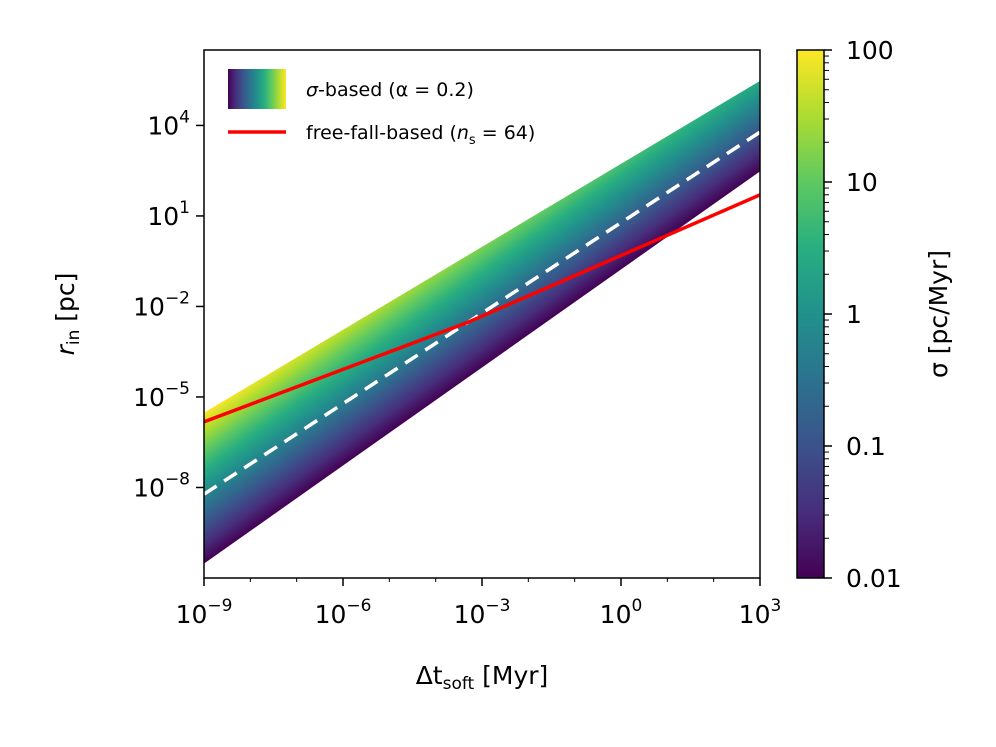  Describe the element at coordinates (870, 50) in the screenshot. I see `colorbar-tick-label: 100` at that location.